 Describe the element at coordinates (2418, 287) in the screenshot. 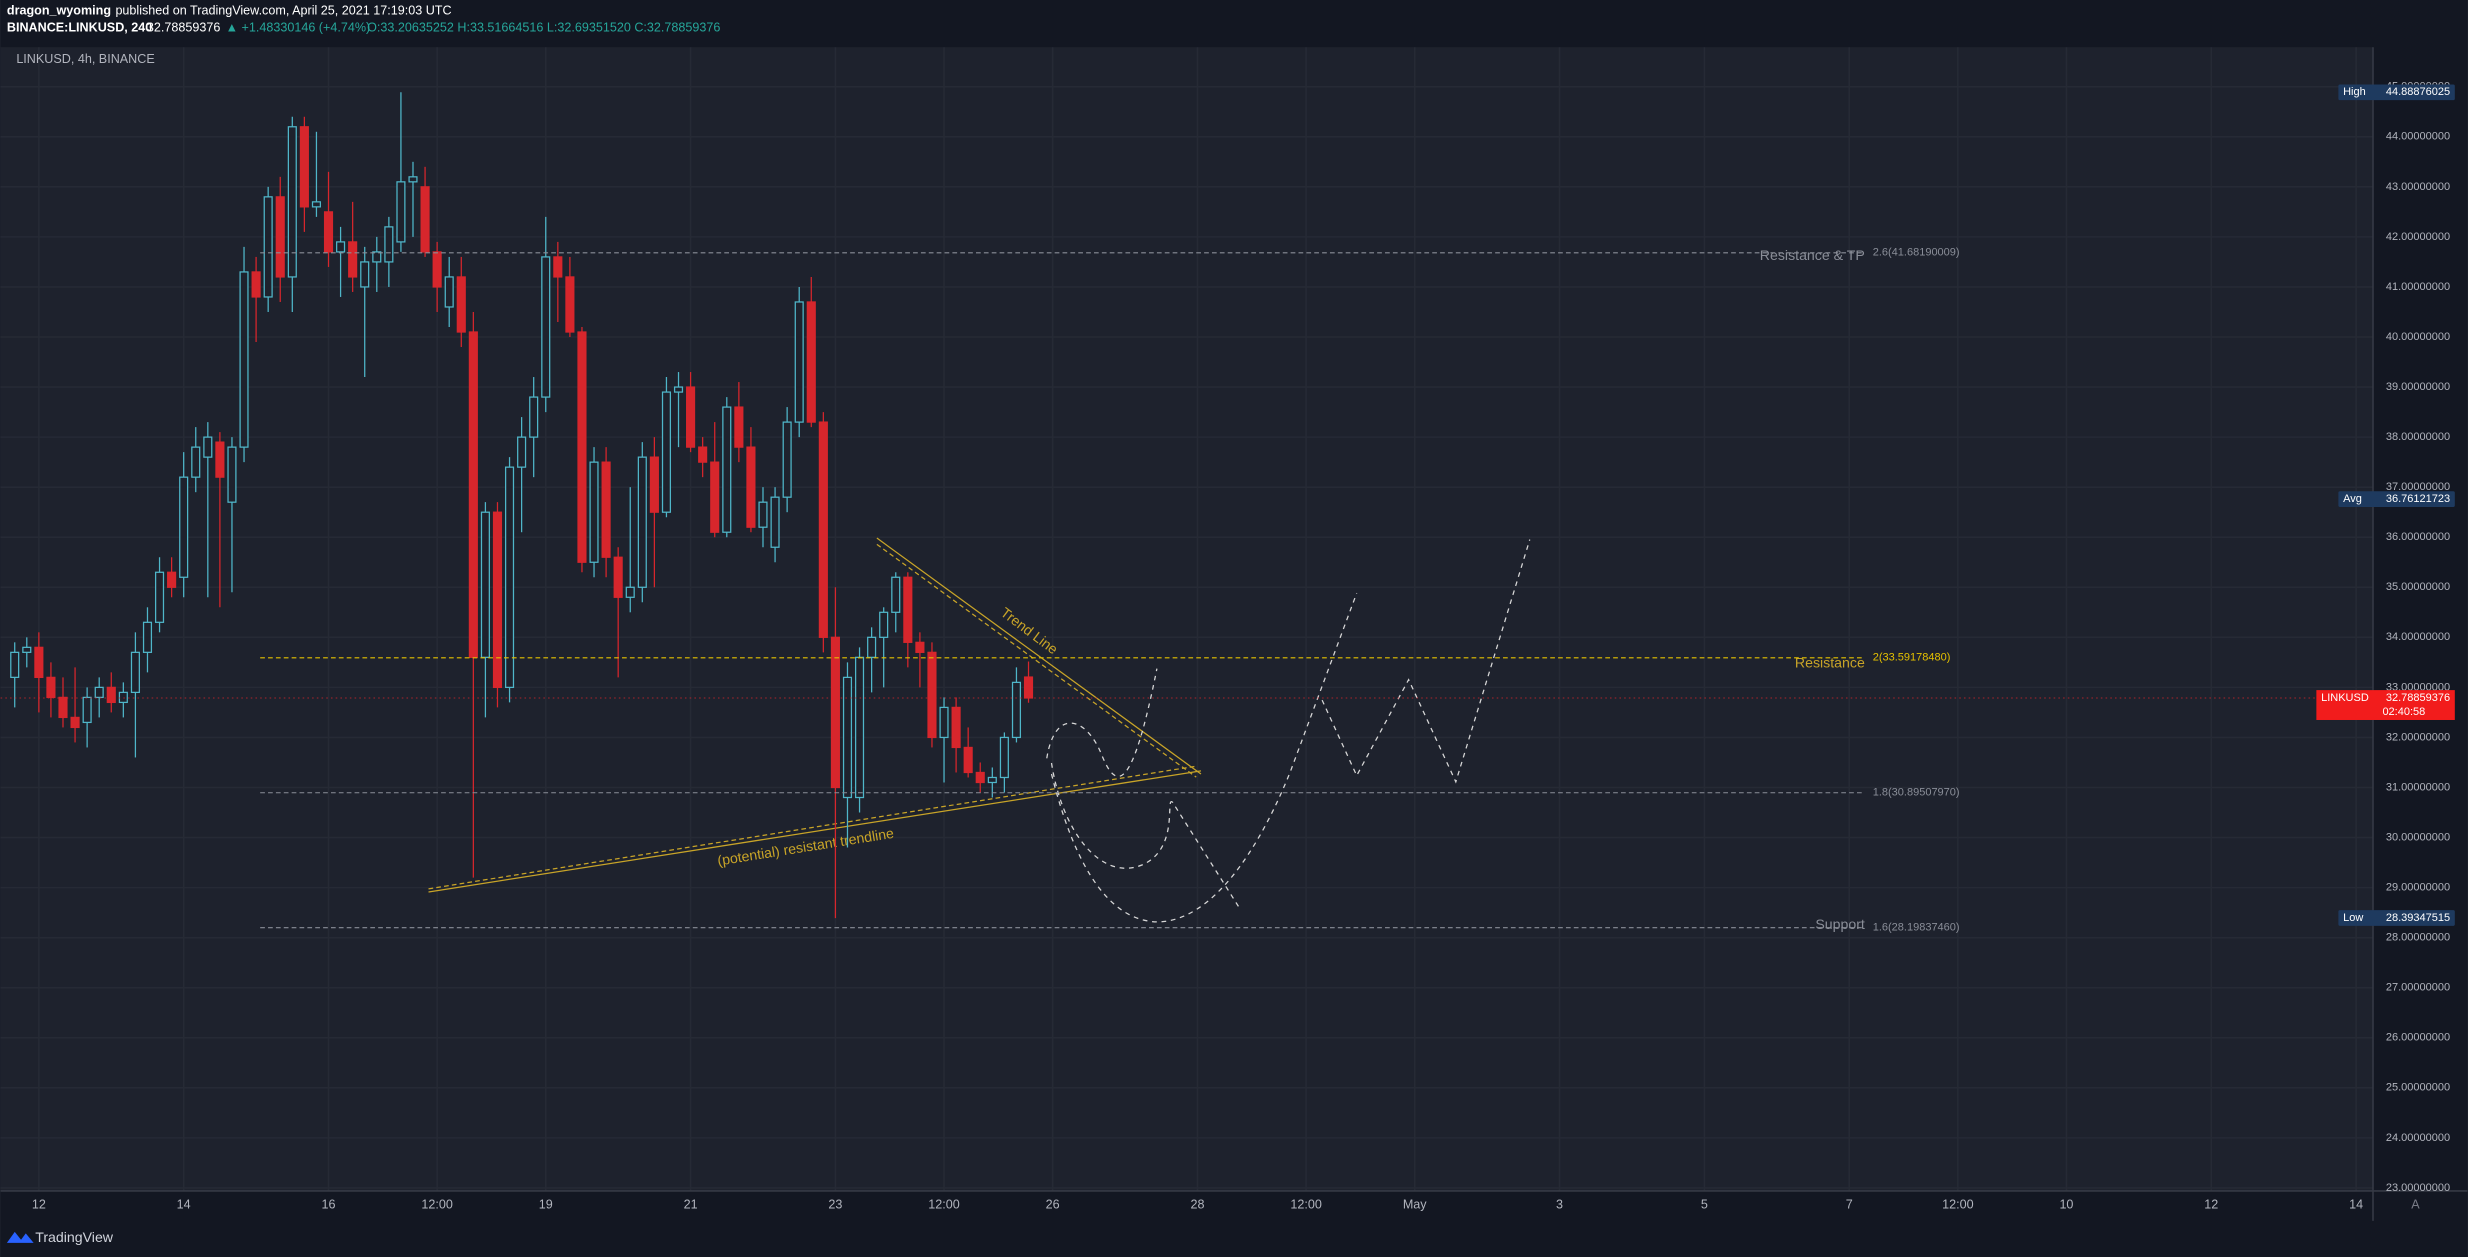

I see `y-tick-label: 41.00000000` at that location.